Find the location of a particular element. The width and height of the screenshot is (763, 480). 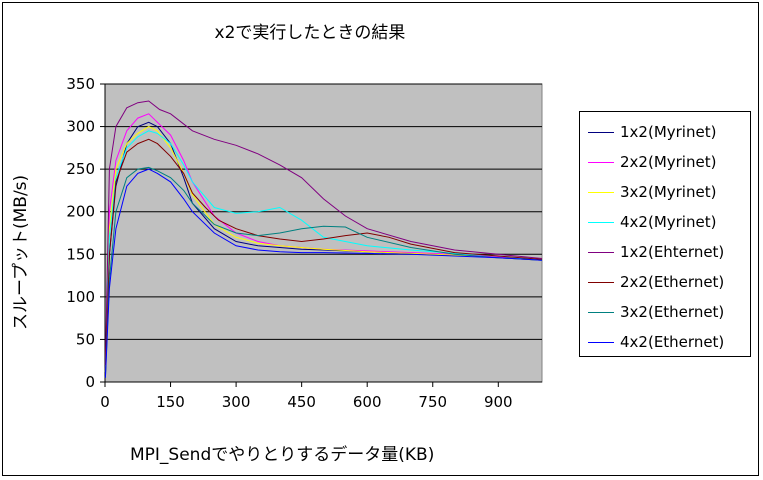

y-tick-label: 250 is located at coordinates (80, 169).